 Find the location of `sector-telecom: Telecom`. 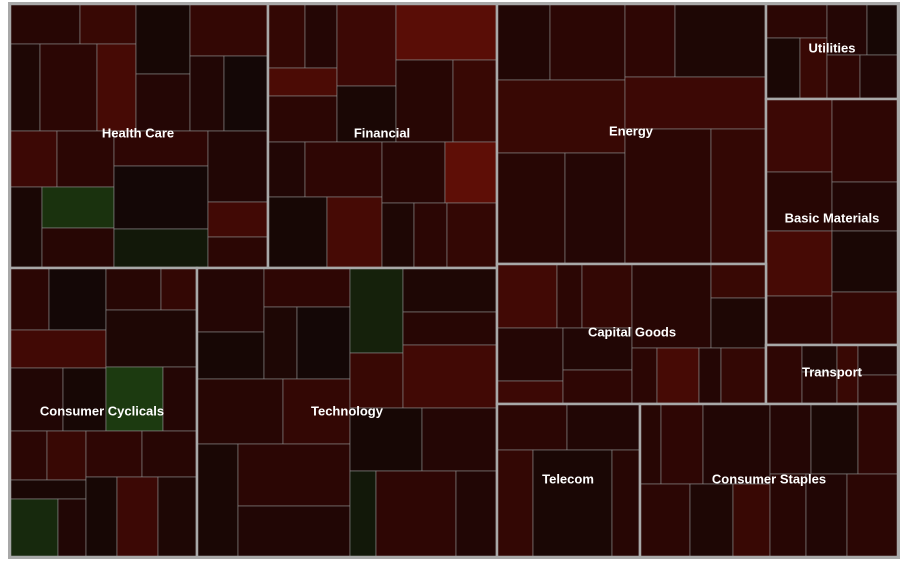

sector-telecom: Telecom is located at coordinates (568, 480).